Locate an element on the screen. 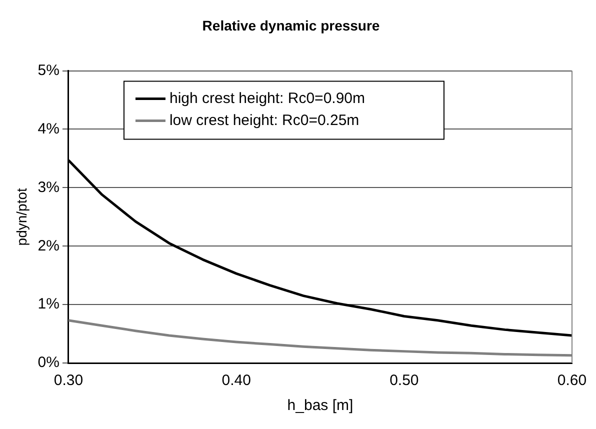 This screenshot has height=429, width=596. x-tick-label: 0.30 is located at coordinates (69, 381).